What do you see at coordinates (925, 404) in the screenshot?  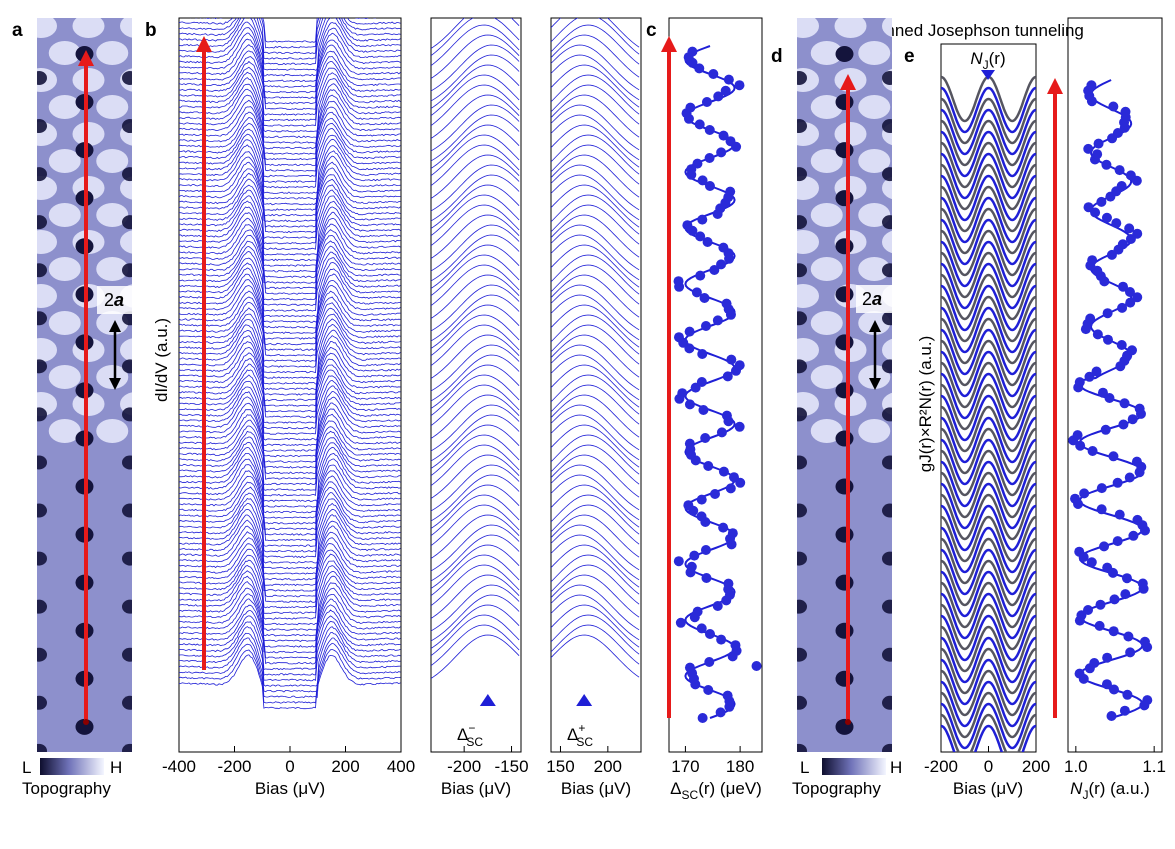 I see `ylabel-e: gJ(r)×R²N(r) (a.u.)` at bounding box center [925, 404].